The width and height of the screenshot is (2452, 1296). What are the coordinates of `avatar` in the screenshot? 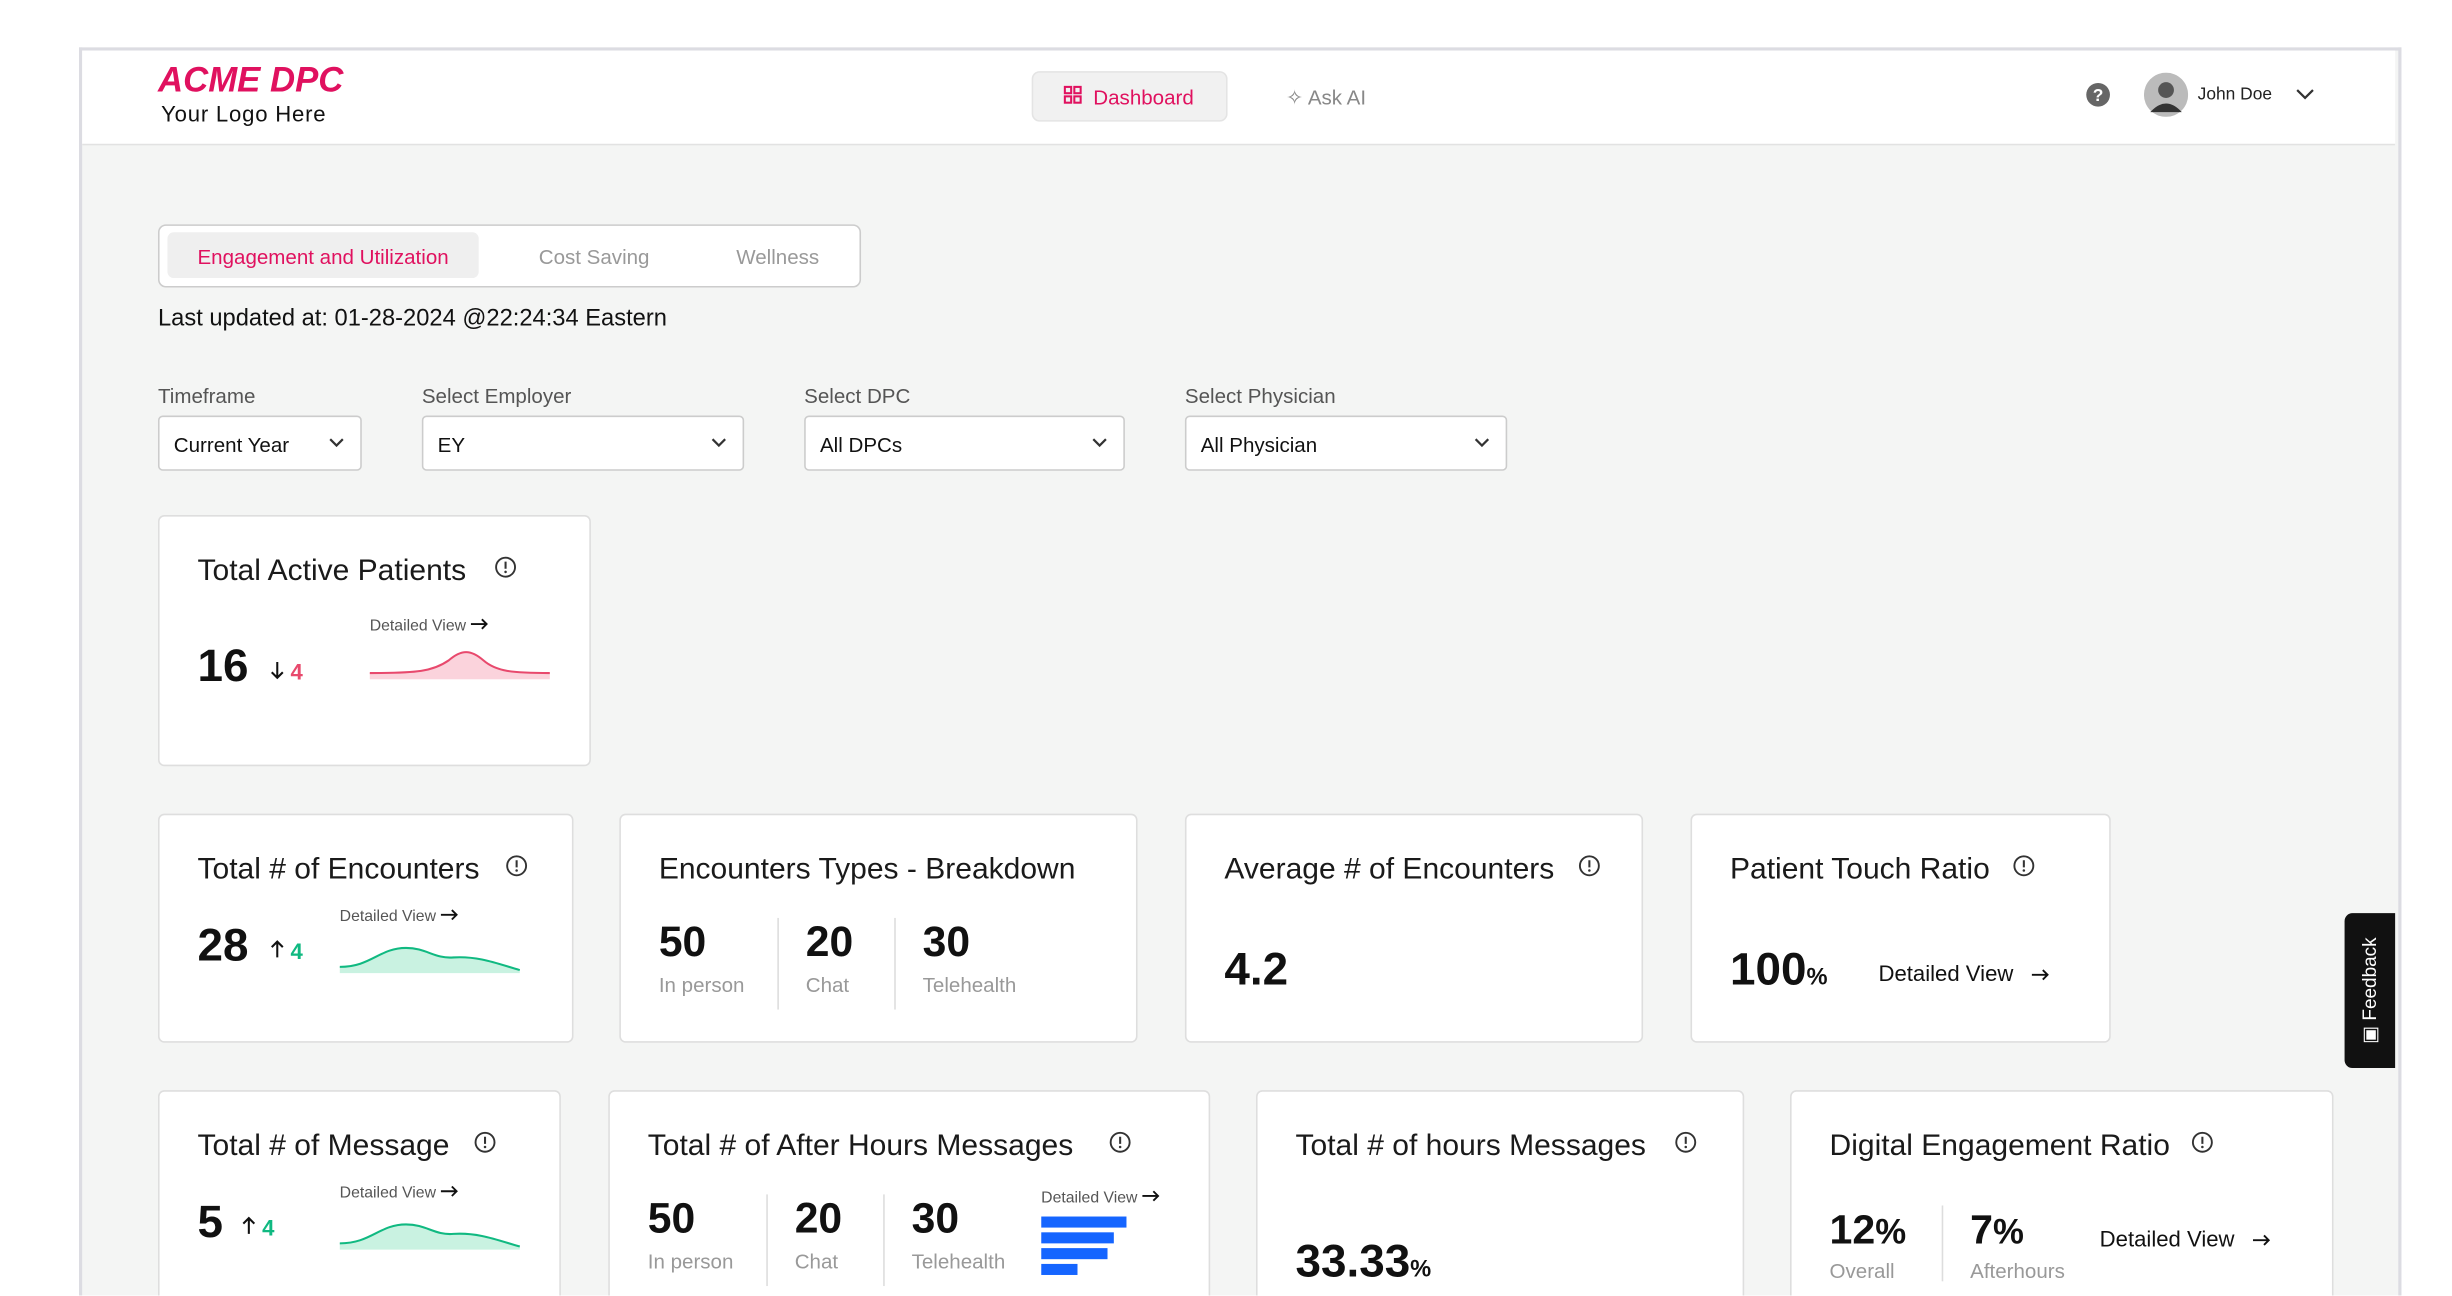 It's located at (2166, 94).